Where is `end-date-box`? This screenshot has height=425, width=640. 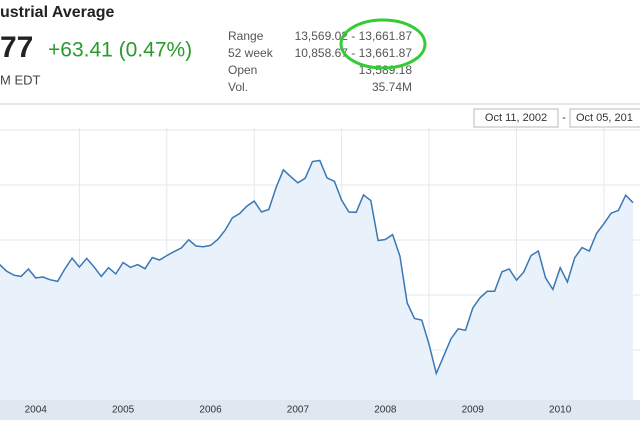
end-date-box is located at coordinates (604, 118).